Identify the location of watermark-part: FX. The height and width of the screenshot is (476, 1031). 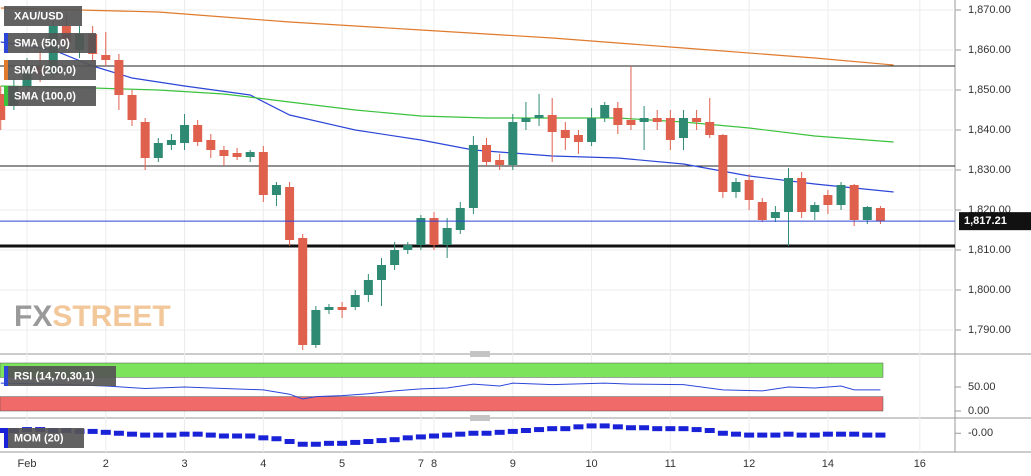
(33, 316).